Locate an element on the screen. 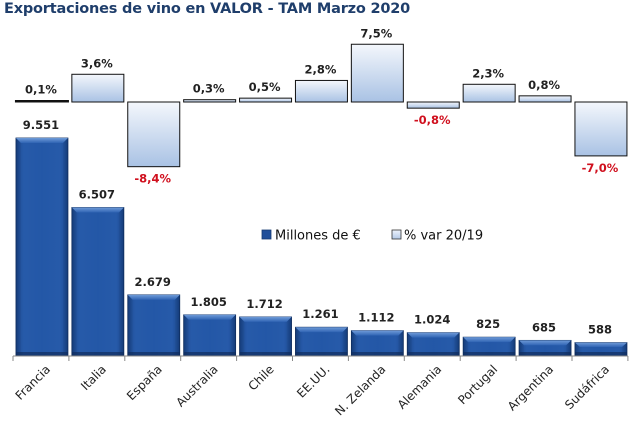  pct-label-n-zelanda: 7,5% is located at coordinates (376, 33).